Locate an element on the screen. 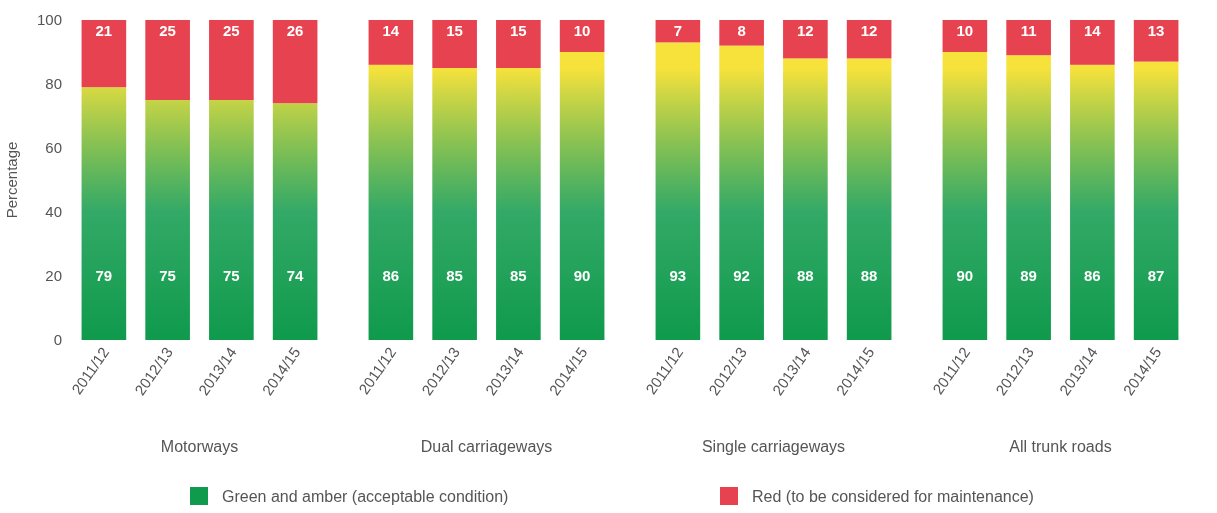 Image resolution: width=1217 pixels, height=513 pixels. data-label: 8 is located at coordinates (741, 30).